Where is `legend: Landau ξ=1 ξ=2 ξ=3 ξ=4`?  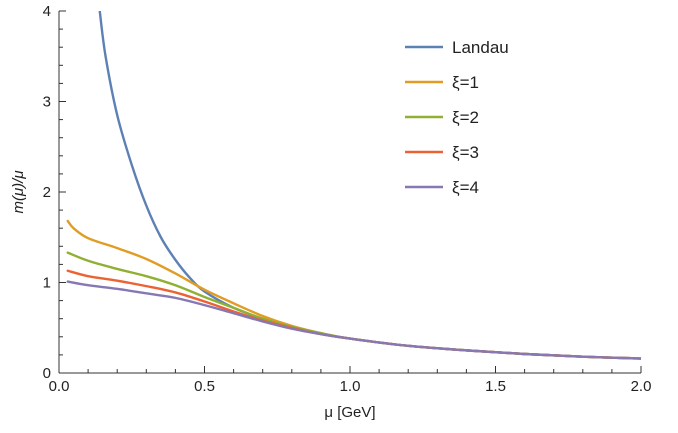
legend: Landau ξ=1 ξ=2 ξ=3 ξ=4 is located at coordinates (457, 117).